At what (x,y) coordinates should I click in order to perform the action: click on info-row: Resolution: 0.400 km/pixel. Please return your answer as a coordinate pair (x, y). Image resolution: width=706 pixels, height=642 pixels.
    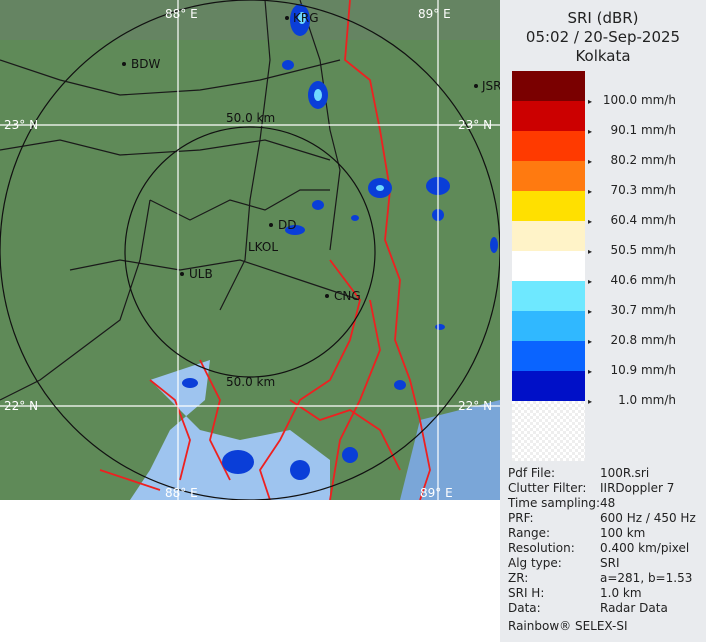
    Looking at the image, I should click on (602, 548).